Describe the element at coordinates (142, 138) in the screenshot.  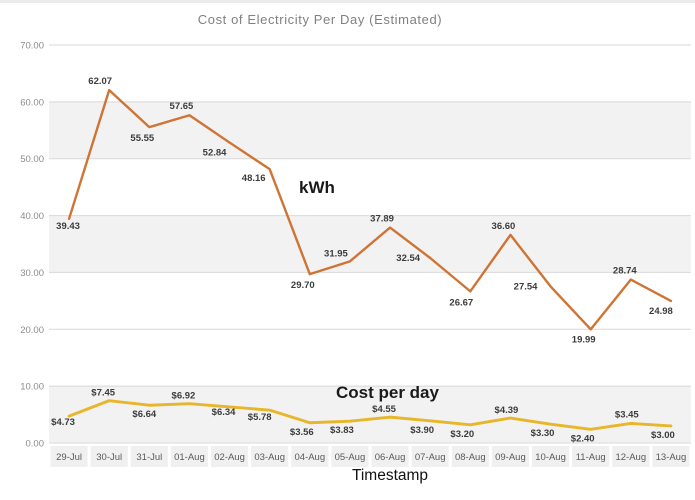
I see `kwh-point-label: 55.55` at that location.